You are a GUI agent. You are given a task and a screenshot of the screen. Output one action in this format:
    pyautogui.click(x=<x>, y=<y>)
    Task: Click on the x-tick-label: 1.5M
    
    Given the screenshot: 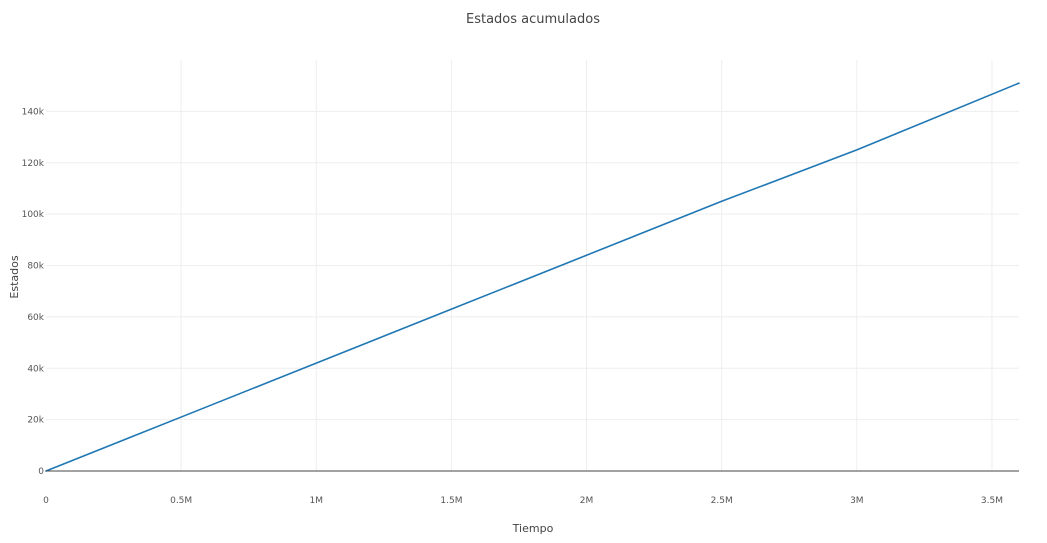 What is the action you would take?
    pyautogui.click(x=451, y=501)
    